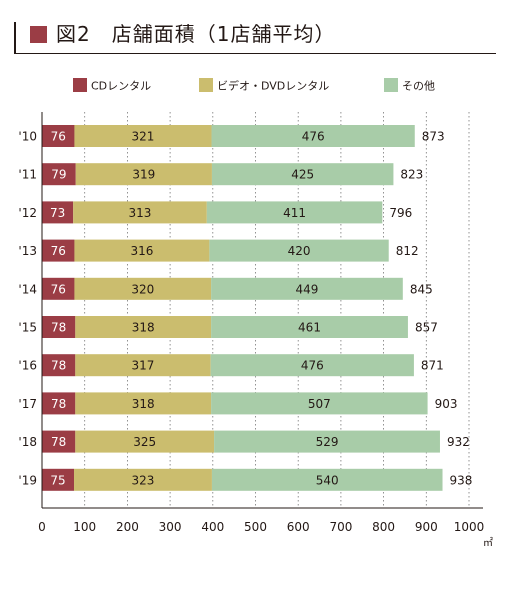 The image size is (510, 589). I want to click on x-tick-labels: 0 100 200 300 400 500 600 700 800 900 1000, so click(261, 527).